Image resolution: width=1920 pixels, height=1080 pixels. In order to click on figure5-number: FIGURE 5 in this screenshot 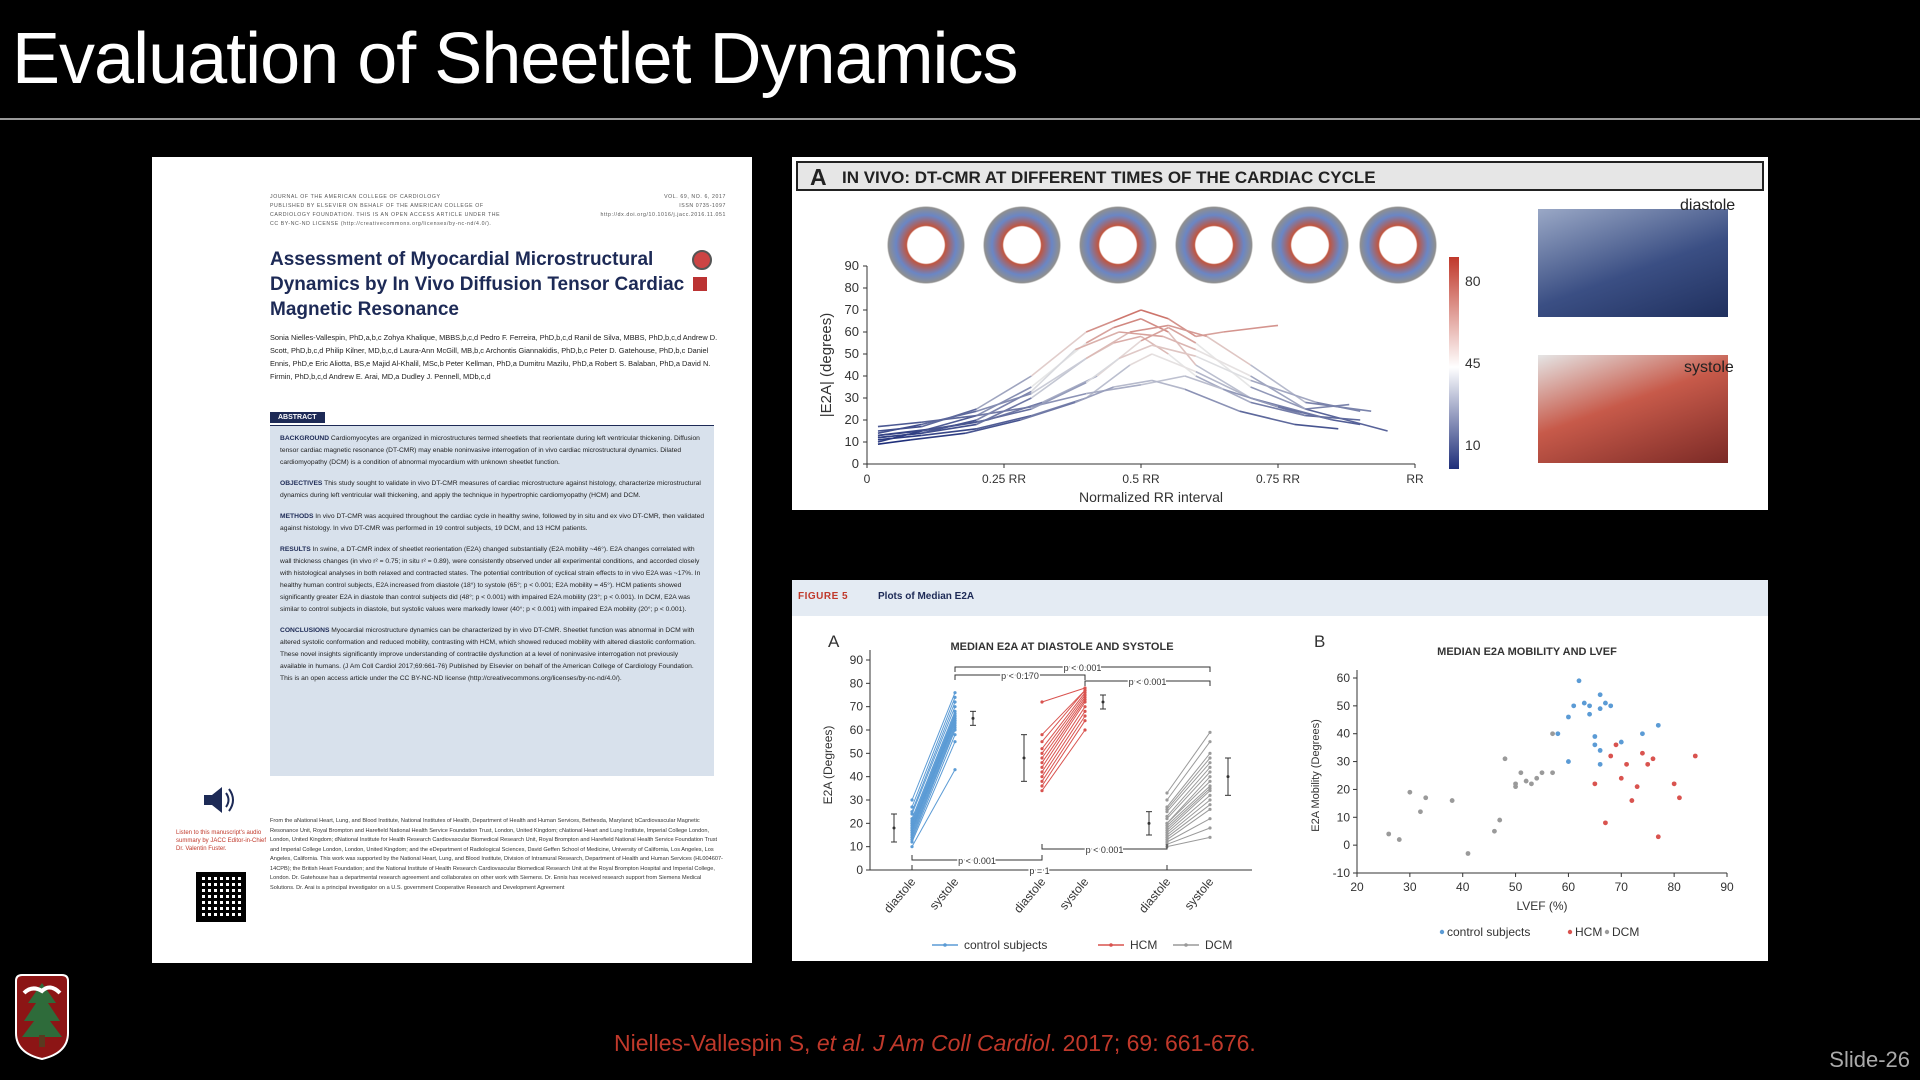, I will do `click(823, 596)`.